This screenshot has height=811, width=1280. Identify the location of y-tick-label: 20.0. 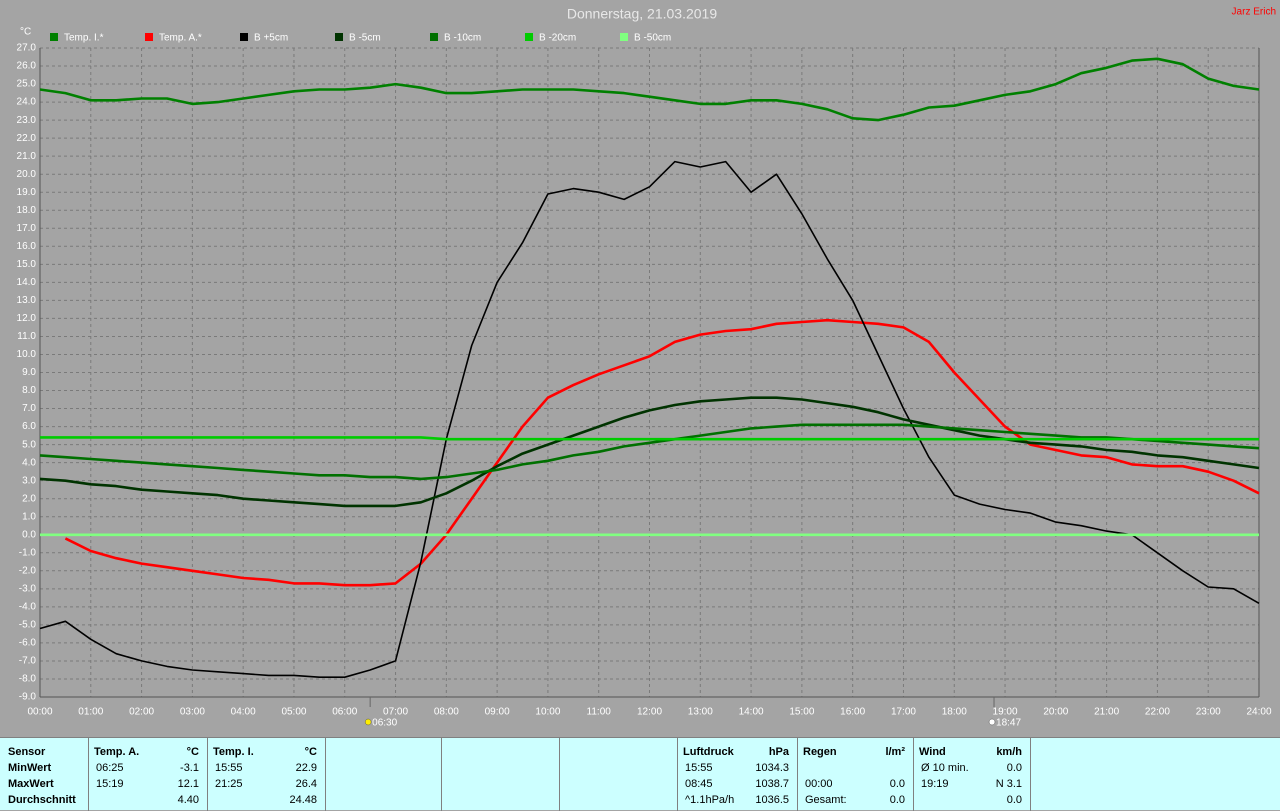
(27, 174).